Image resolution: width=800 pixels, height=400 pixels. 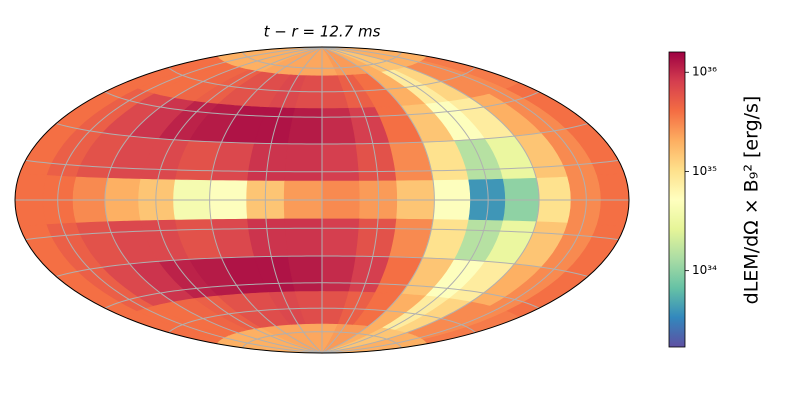 I want to click on colorbar-tick-label: 10³⁵, so click(x=704, y=171).